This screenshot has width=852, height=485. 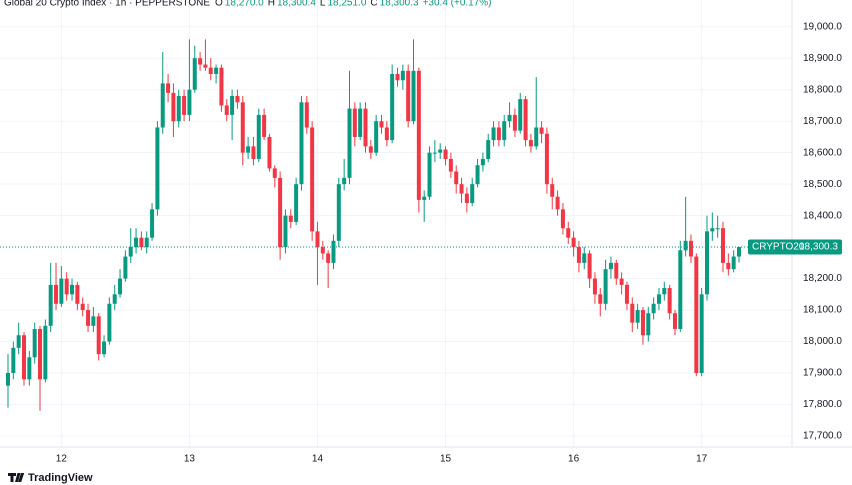 I want to click on ohlc-name: H, so click(x=271, y=4).